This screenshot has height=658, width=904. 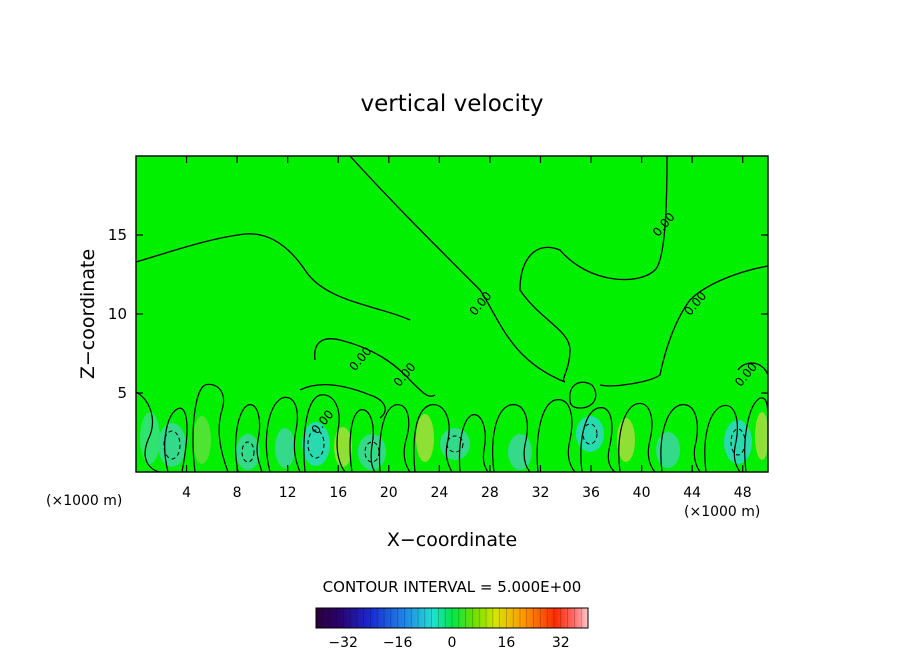 What do you see at coordinates (722, 512) in the screenshot?
I see `x-unit-right: (×1000 m)` at bounding box center [722, 512].